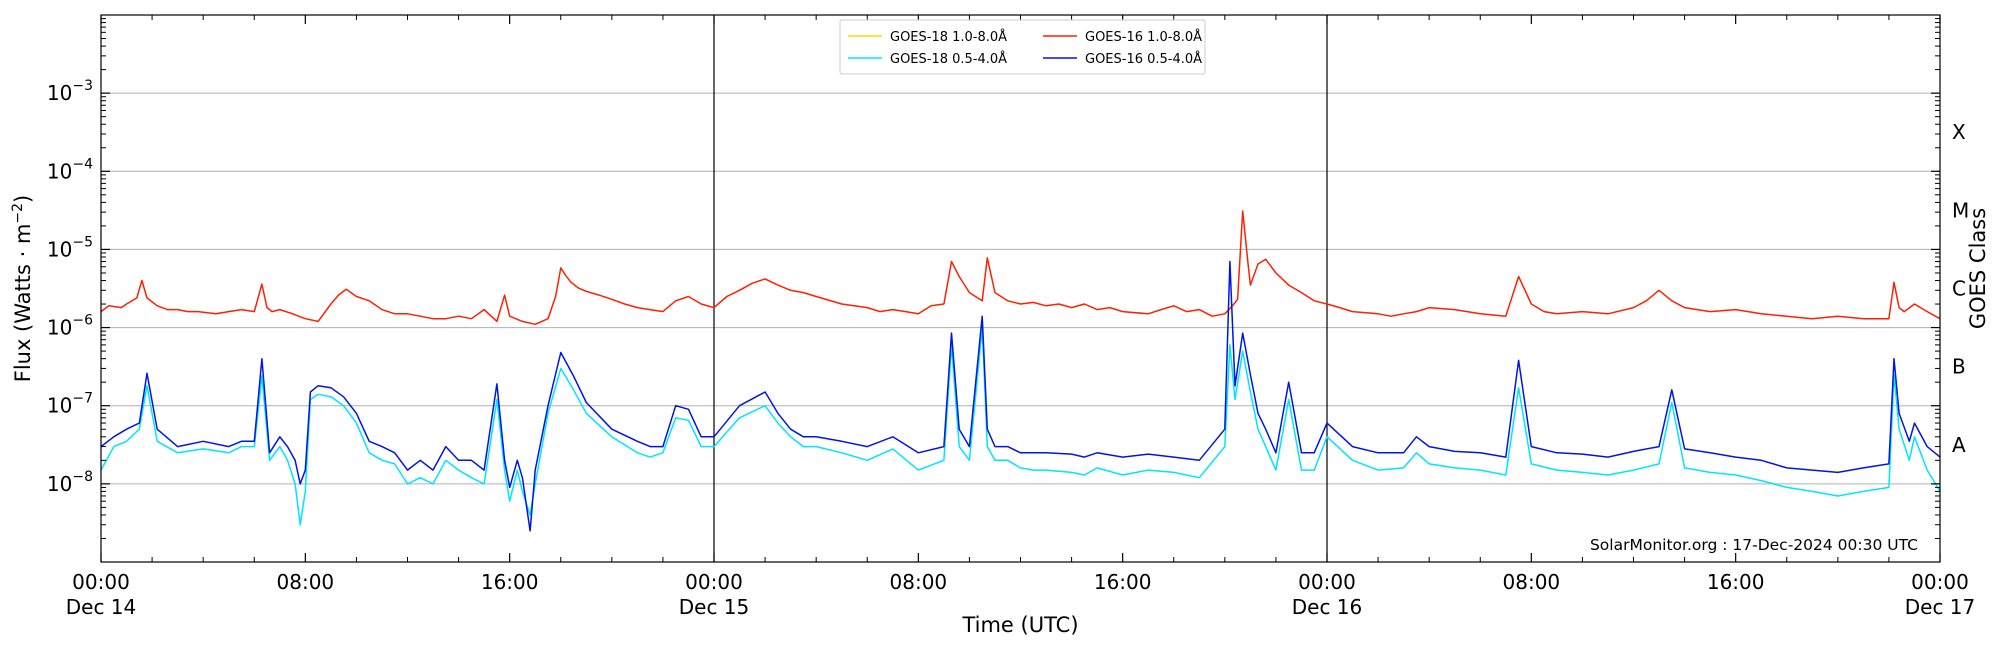 The height and width of the screenshot is (650, 2000). I want to click on x-axis-title: Time (UTC), so click(1019, 625).